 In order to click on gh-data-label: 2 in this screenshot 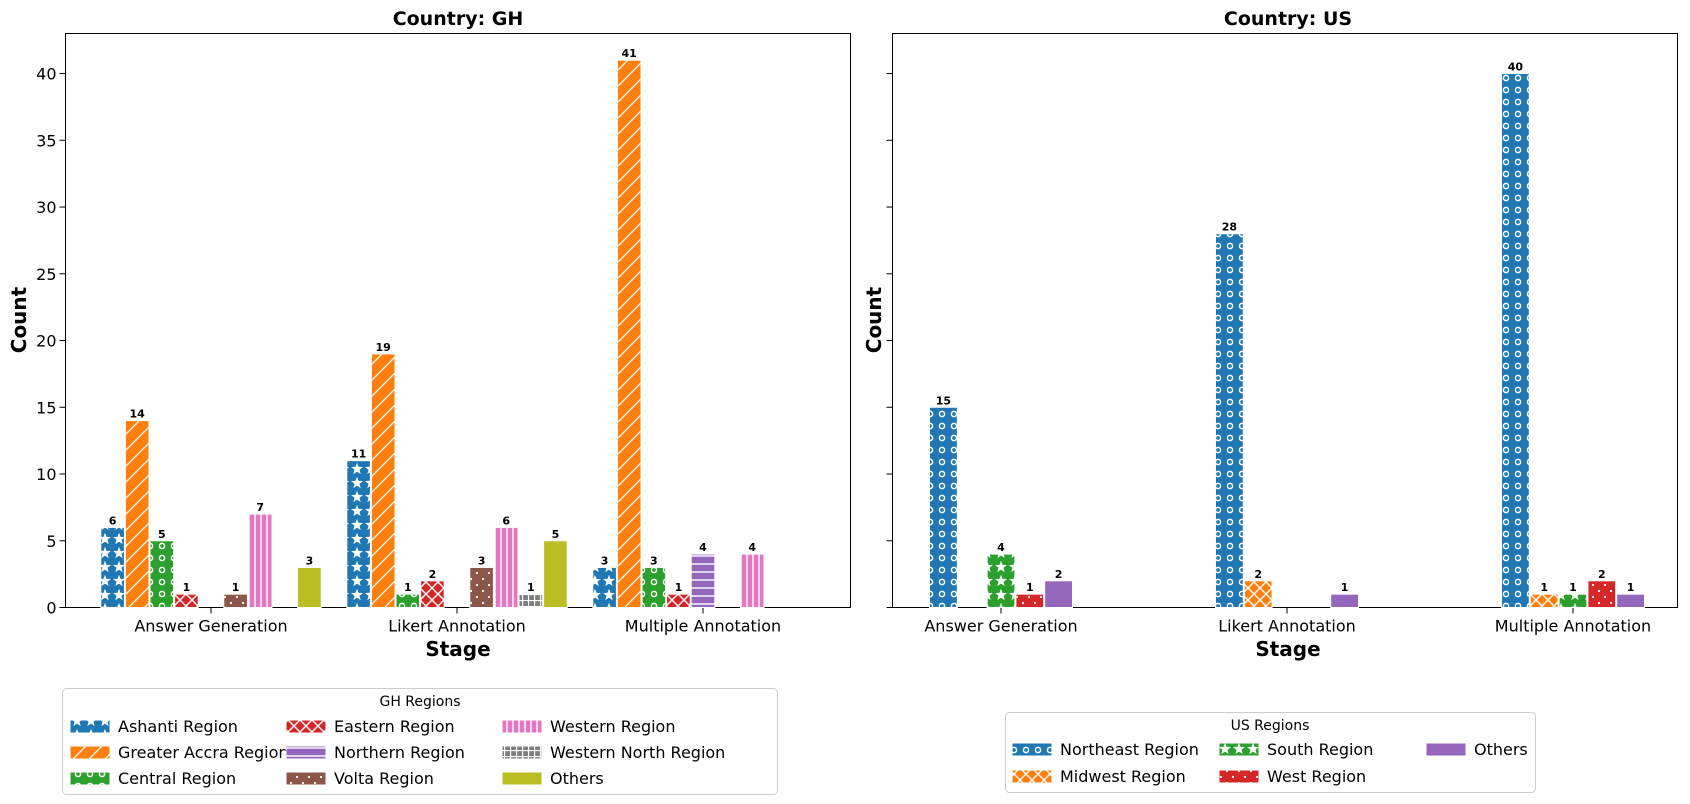, I will do `click(433, 574)`.